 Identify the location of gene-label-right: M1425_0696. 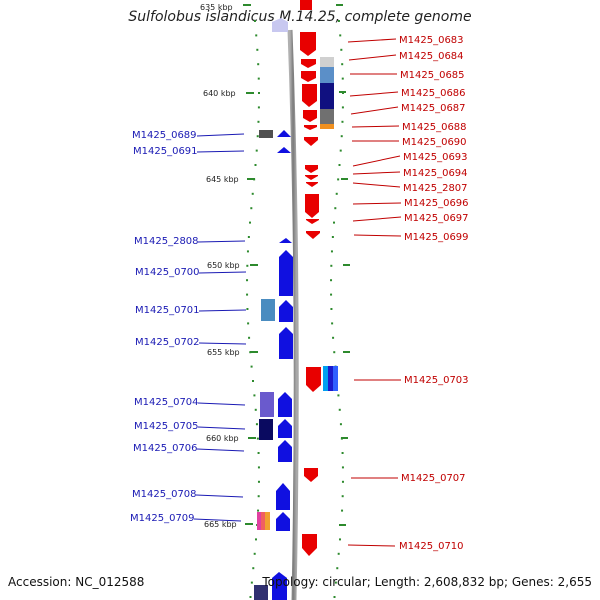
(436, 203).